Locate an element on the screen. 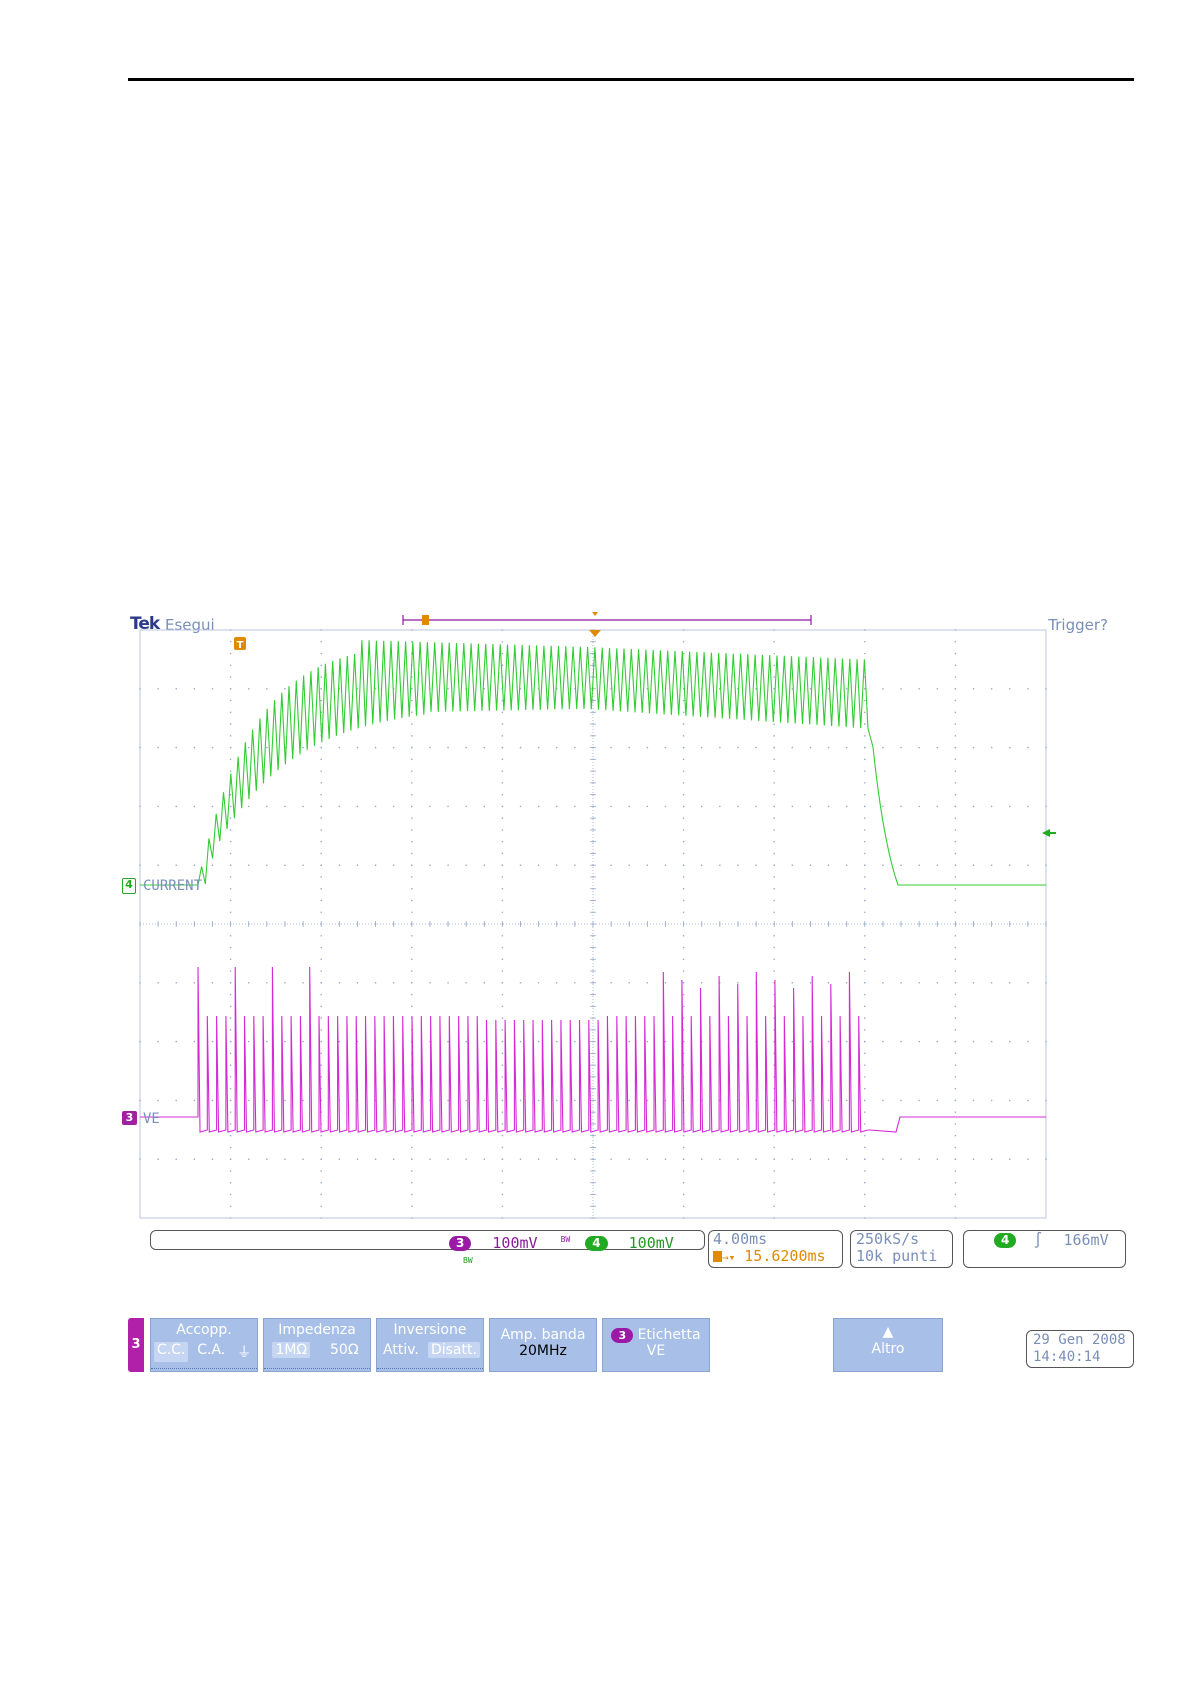  trigger-source-badge: 4 is located at coordinates (1005, 1240).